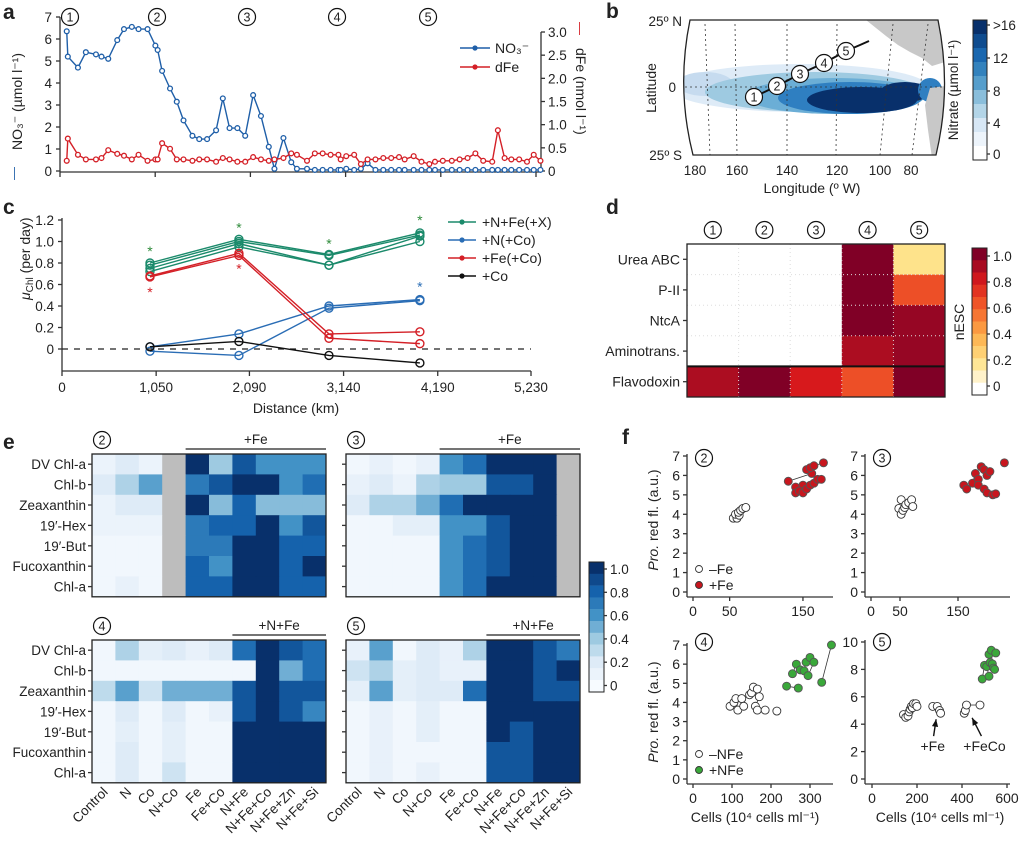 This screenshot has width=1024, height=845. I want to click on x-tick-label: 200, so click(917, 798).